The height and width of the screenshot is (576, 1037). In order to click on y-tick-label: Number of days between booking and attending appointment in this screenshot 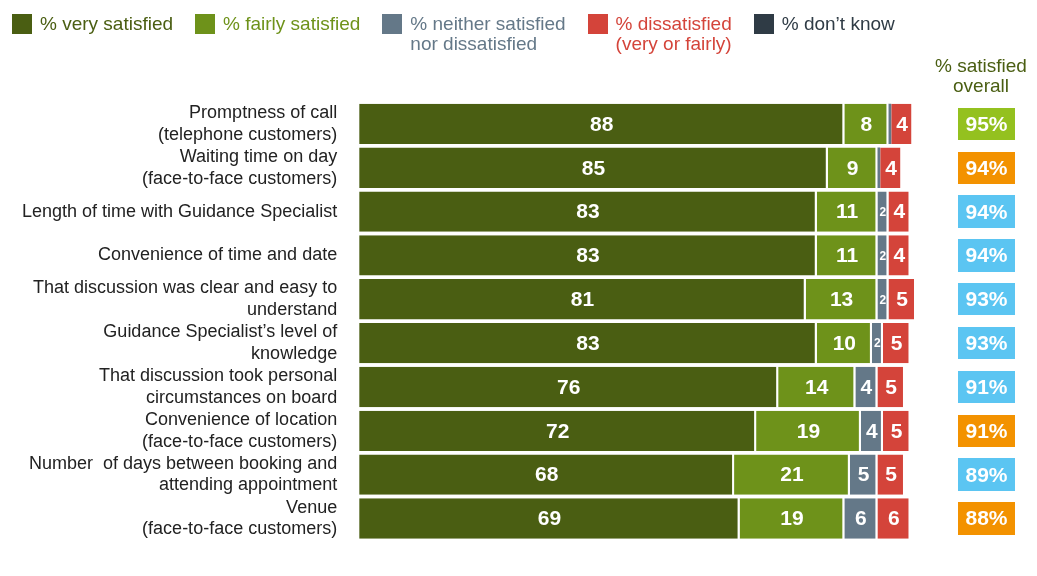, I will do `click(183, 473)`.